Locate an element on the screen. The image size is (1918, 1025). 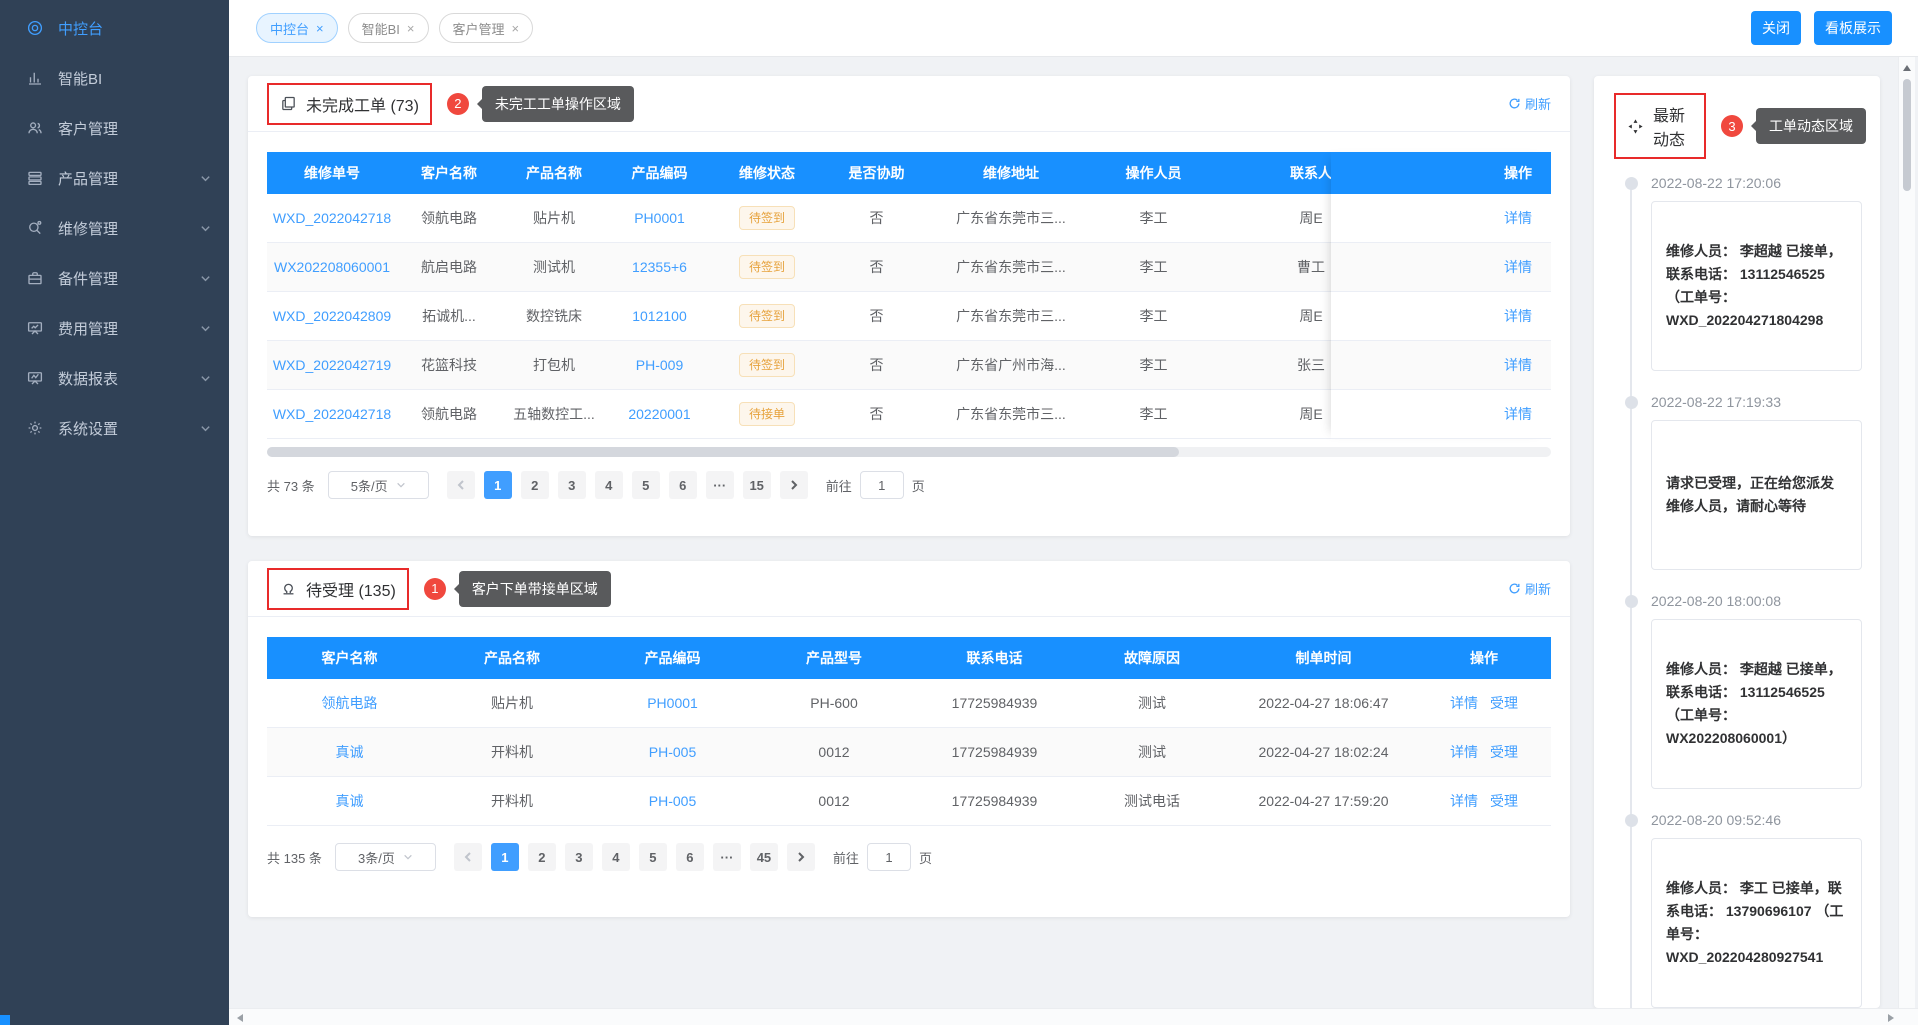
sidebar-item-repair: 维修管理 is located at coordinates (114, 228).